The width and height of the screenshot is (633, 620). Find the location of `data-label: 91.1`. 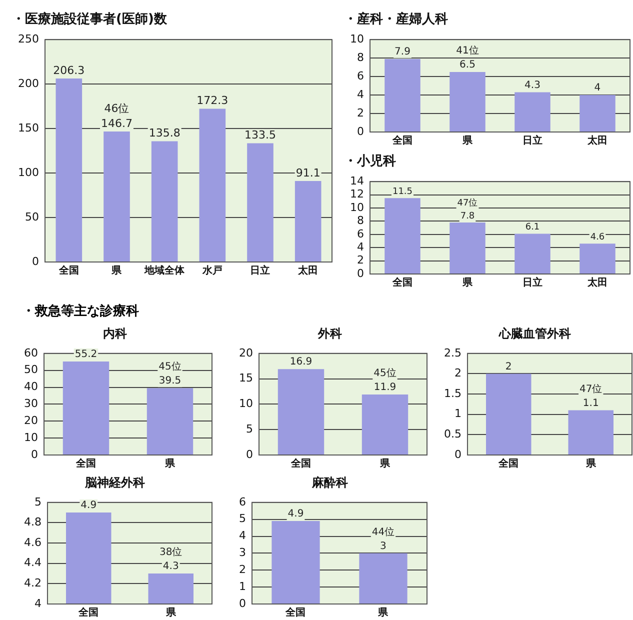

data-label: 91.1 is located at coordinates (308, 173).